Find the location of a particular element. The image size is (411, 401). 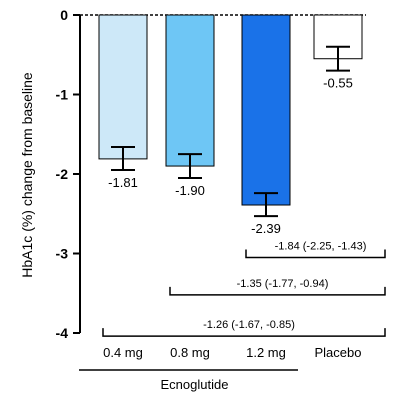

value-label: -1.81 is located at coordinates (123, 182).